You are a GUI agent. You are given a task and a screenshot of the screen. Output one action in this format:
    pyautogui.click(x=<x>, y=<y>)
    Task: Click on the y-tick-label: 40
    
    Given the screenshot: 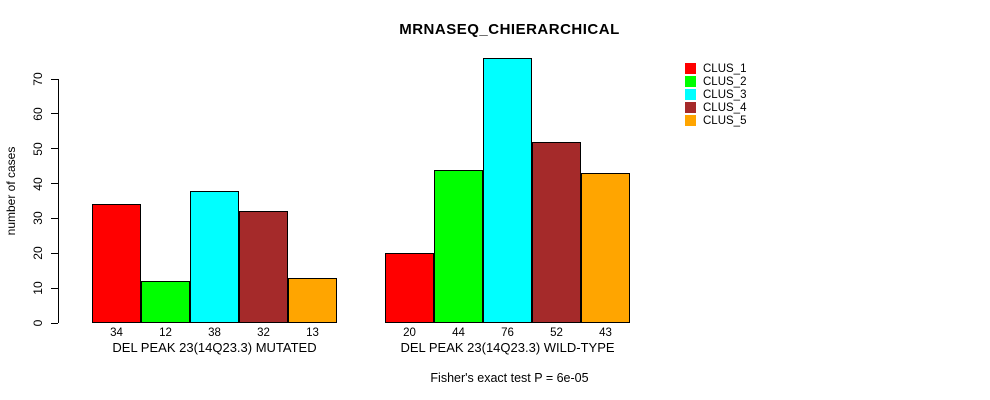 What is the action you would take?
    pyautogui.click(x=38, y=183)
    